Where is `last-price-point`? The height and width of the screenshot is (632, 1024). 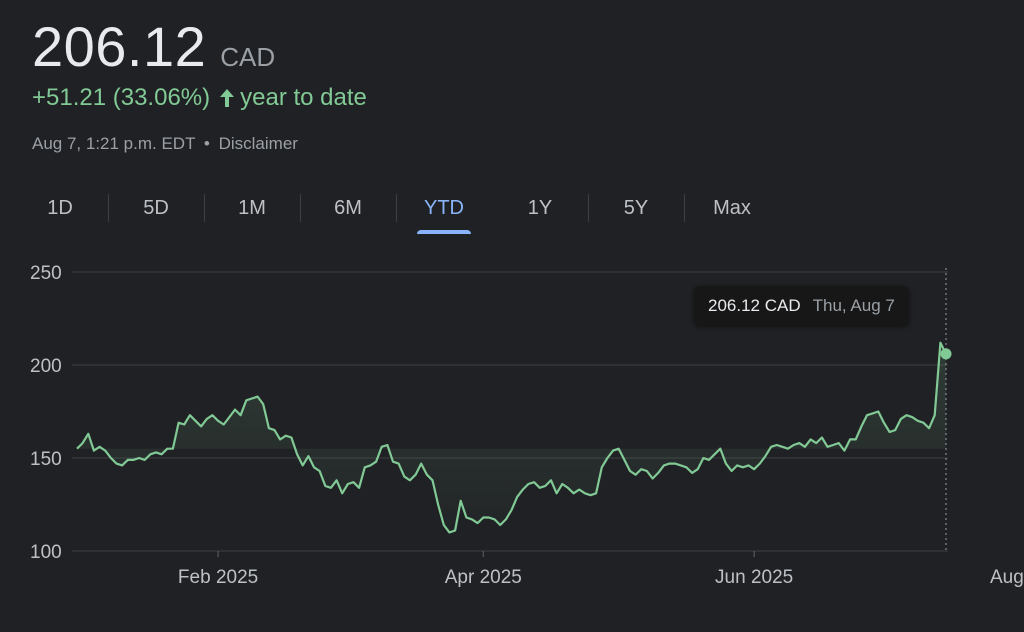 last-price-point is located at coordinates (946, 354).